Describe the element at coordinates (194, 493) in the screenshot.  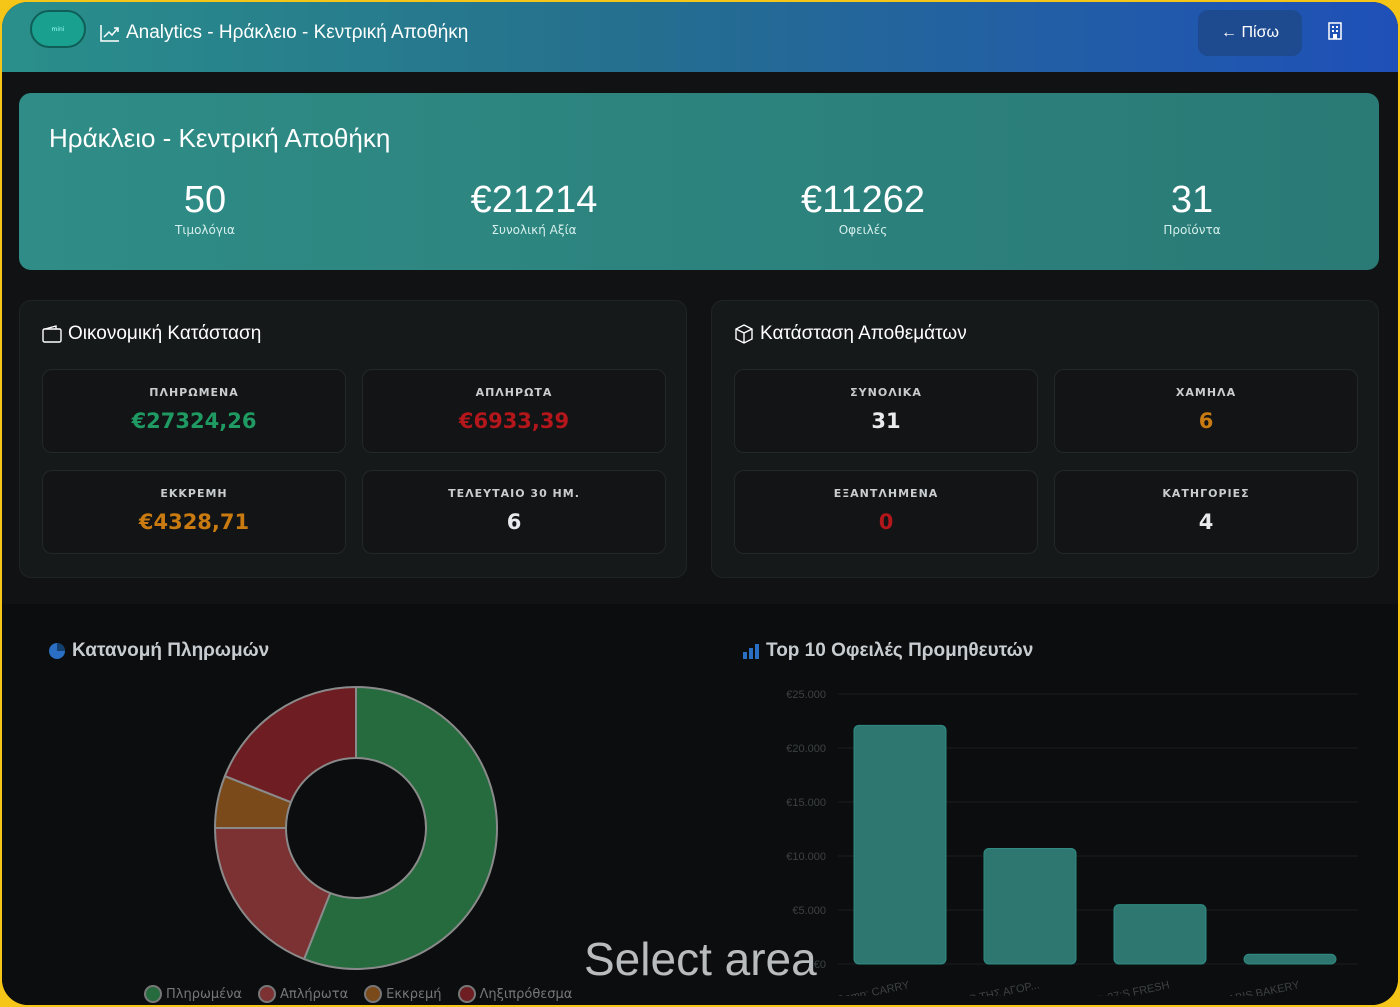
I see `card-label: ΕΚΚΡΕΜΗ` at that location.